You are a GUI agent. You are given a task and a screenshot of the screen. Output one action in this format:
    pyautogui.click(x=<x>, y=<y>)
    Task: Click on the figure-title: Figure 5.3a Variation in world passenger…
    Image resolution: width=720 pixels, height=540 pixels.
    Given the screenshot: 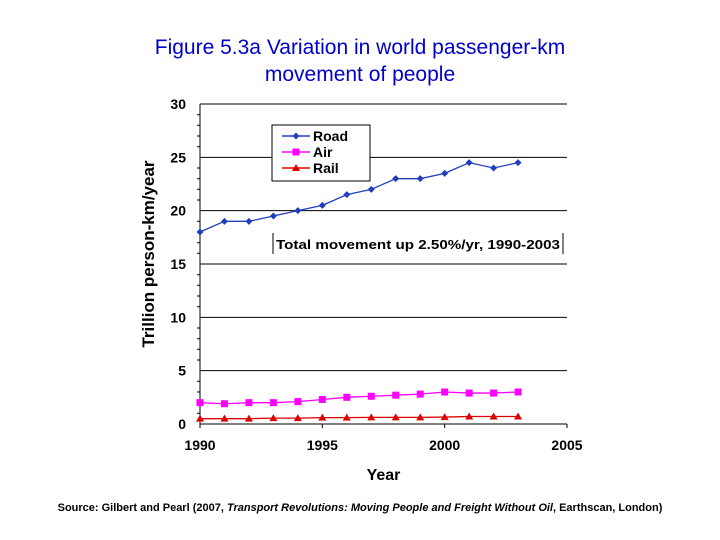 What is the action you would take?
    pyautogui.click(x=360, y=61)
    